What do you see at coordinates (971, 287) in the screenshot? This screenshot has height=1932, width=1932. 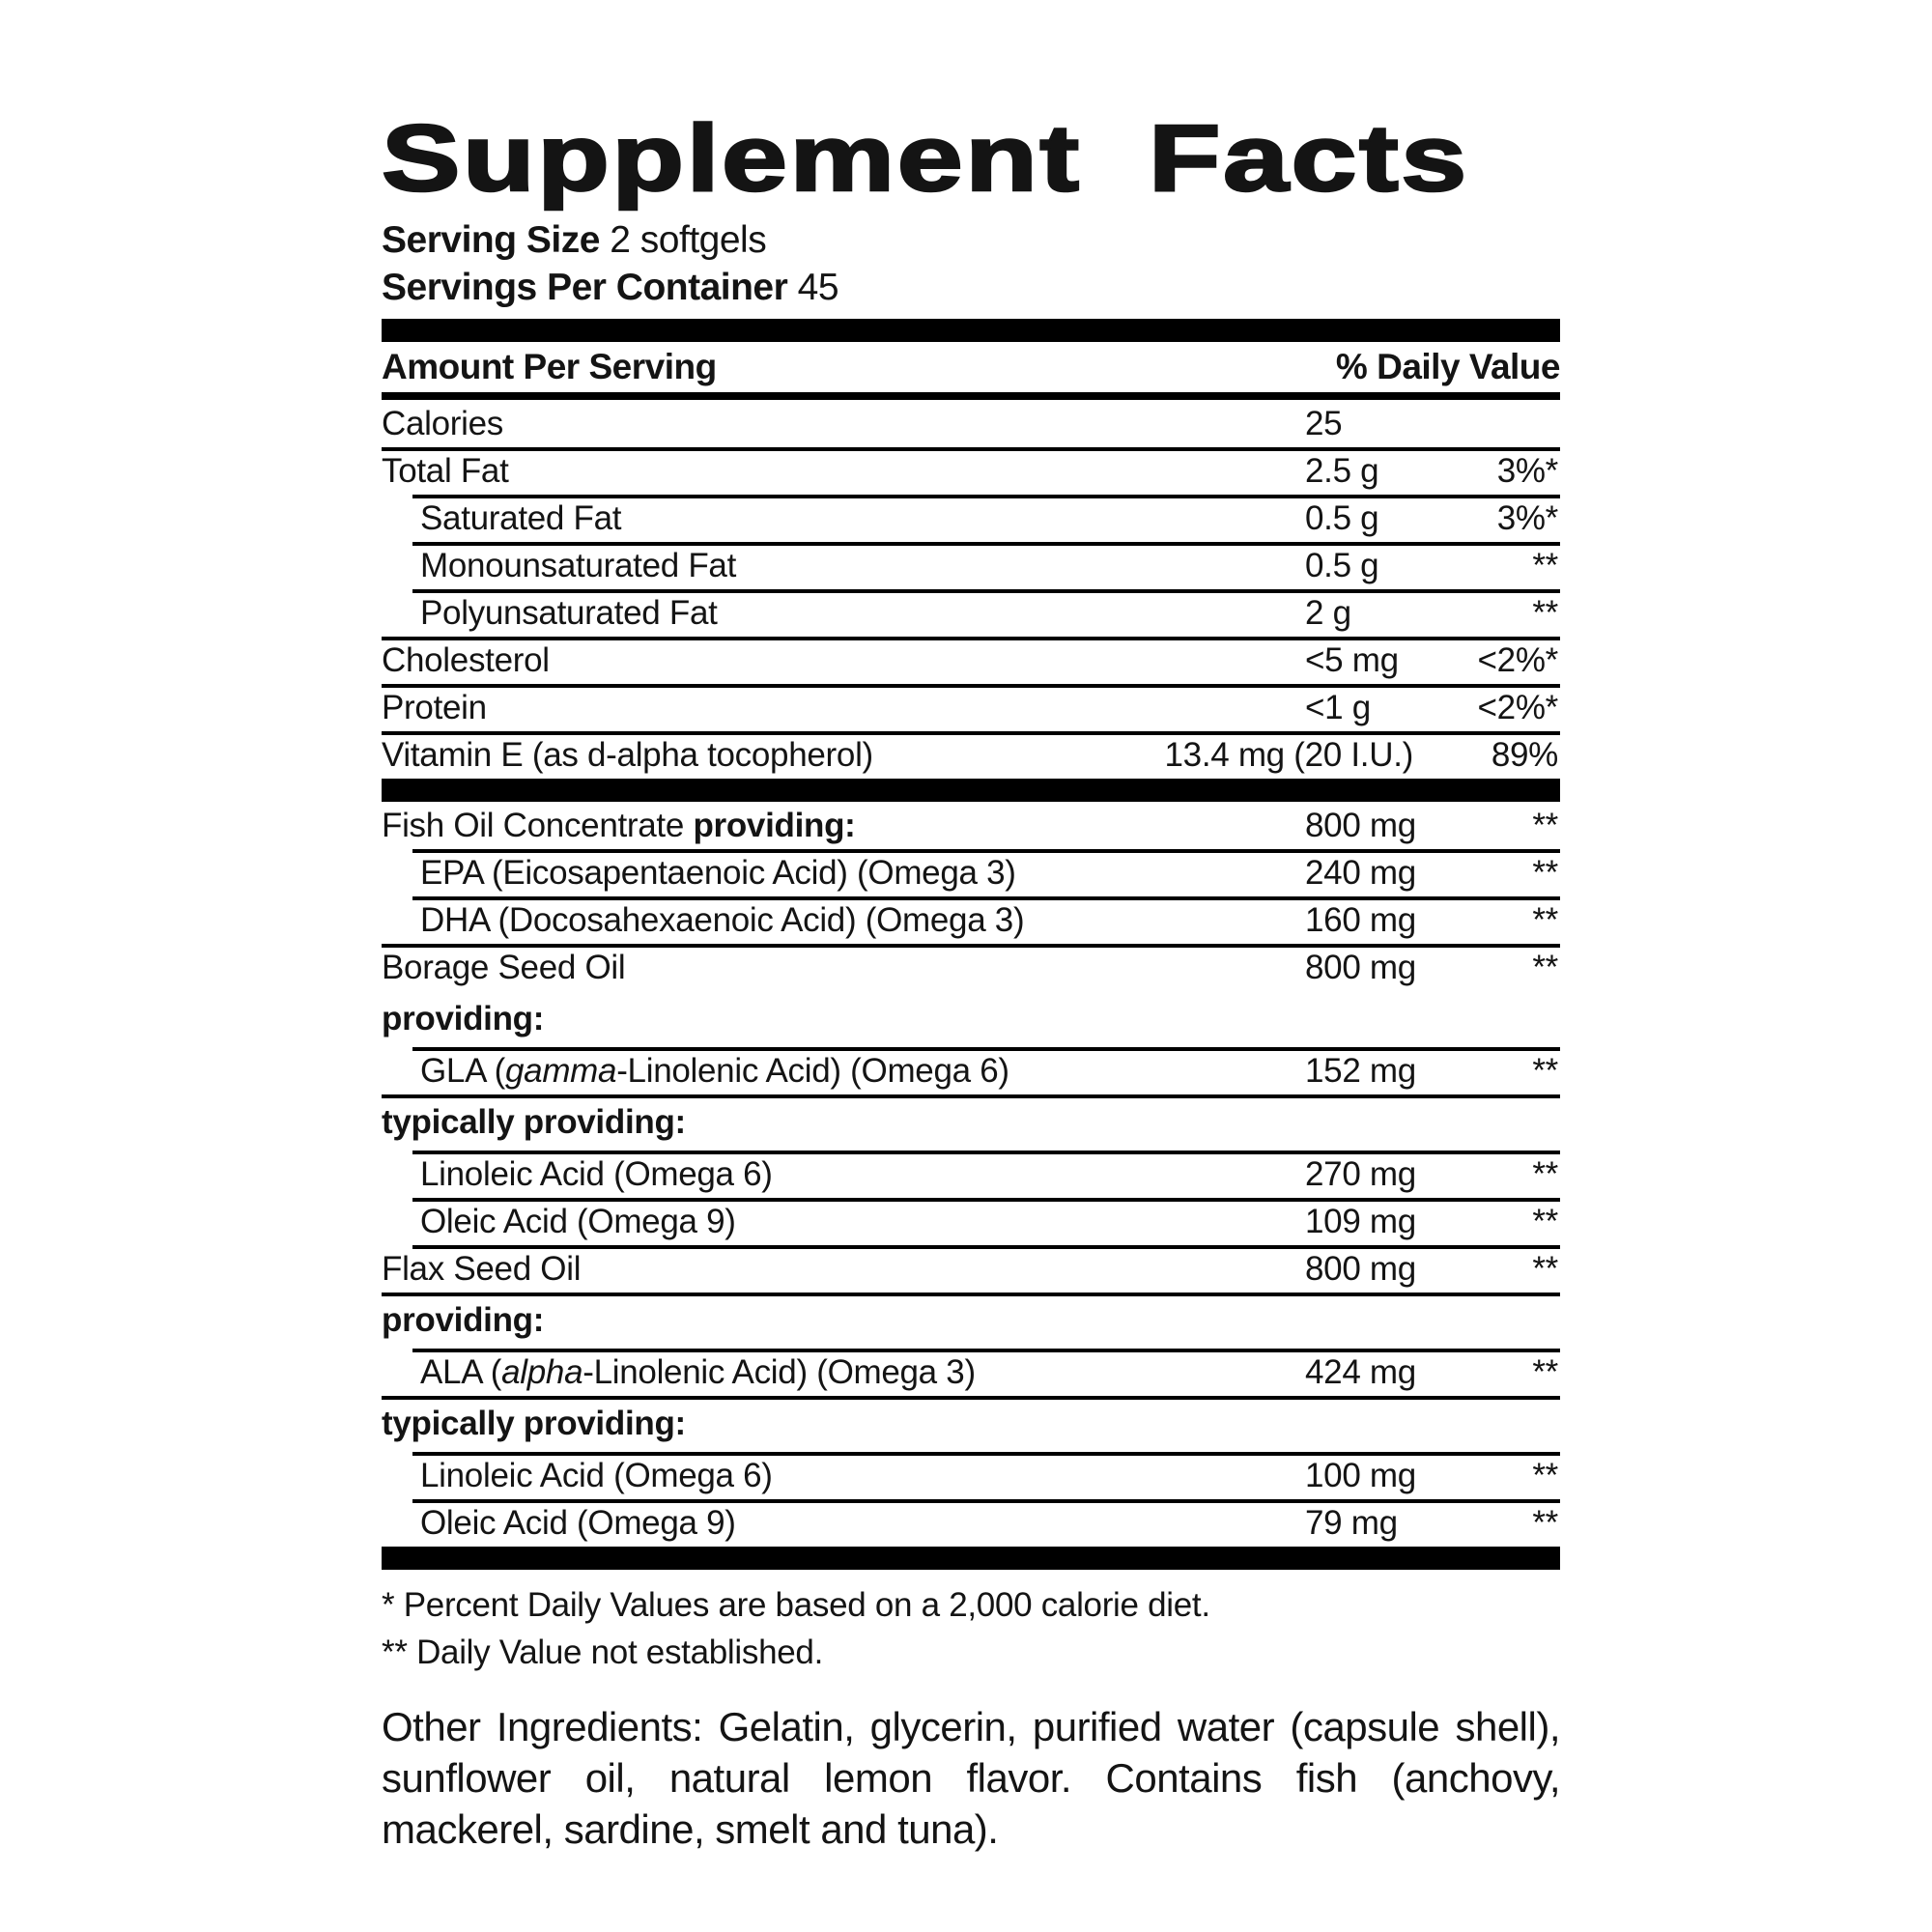 I see `servings-per-container-line: Servings Per Container 45` at bounding box center [971, 287].